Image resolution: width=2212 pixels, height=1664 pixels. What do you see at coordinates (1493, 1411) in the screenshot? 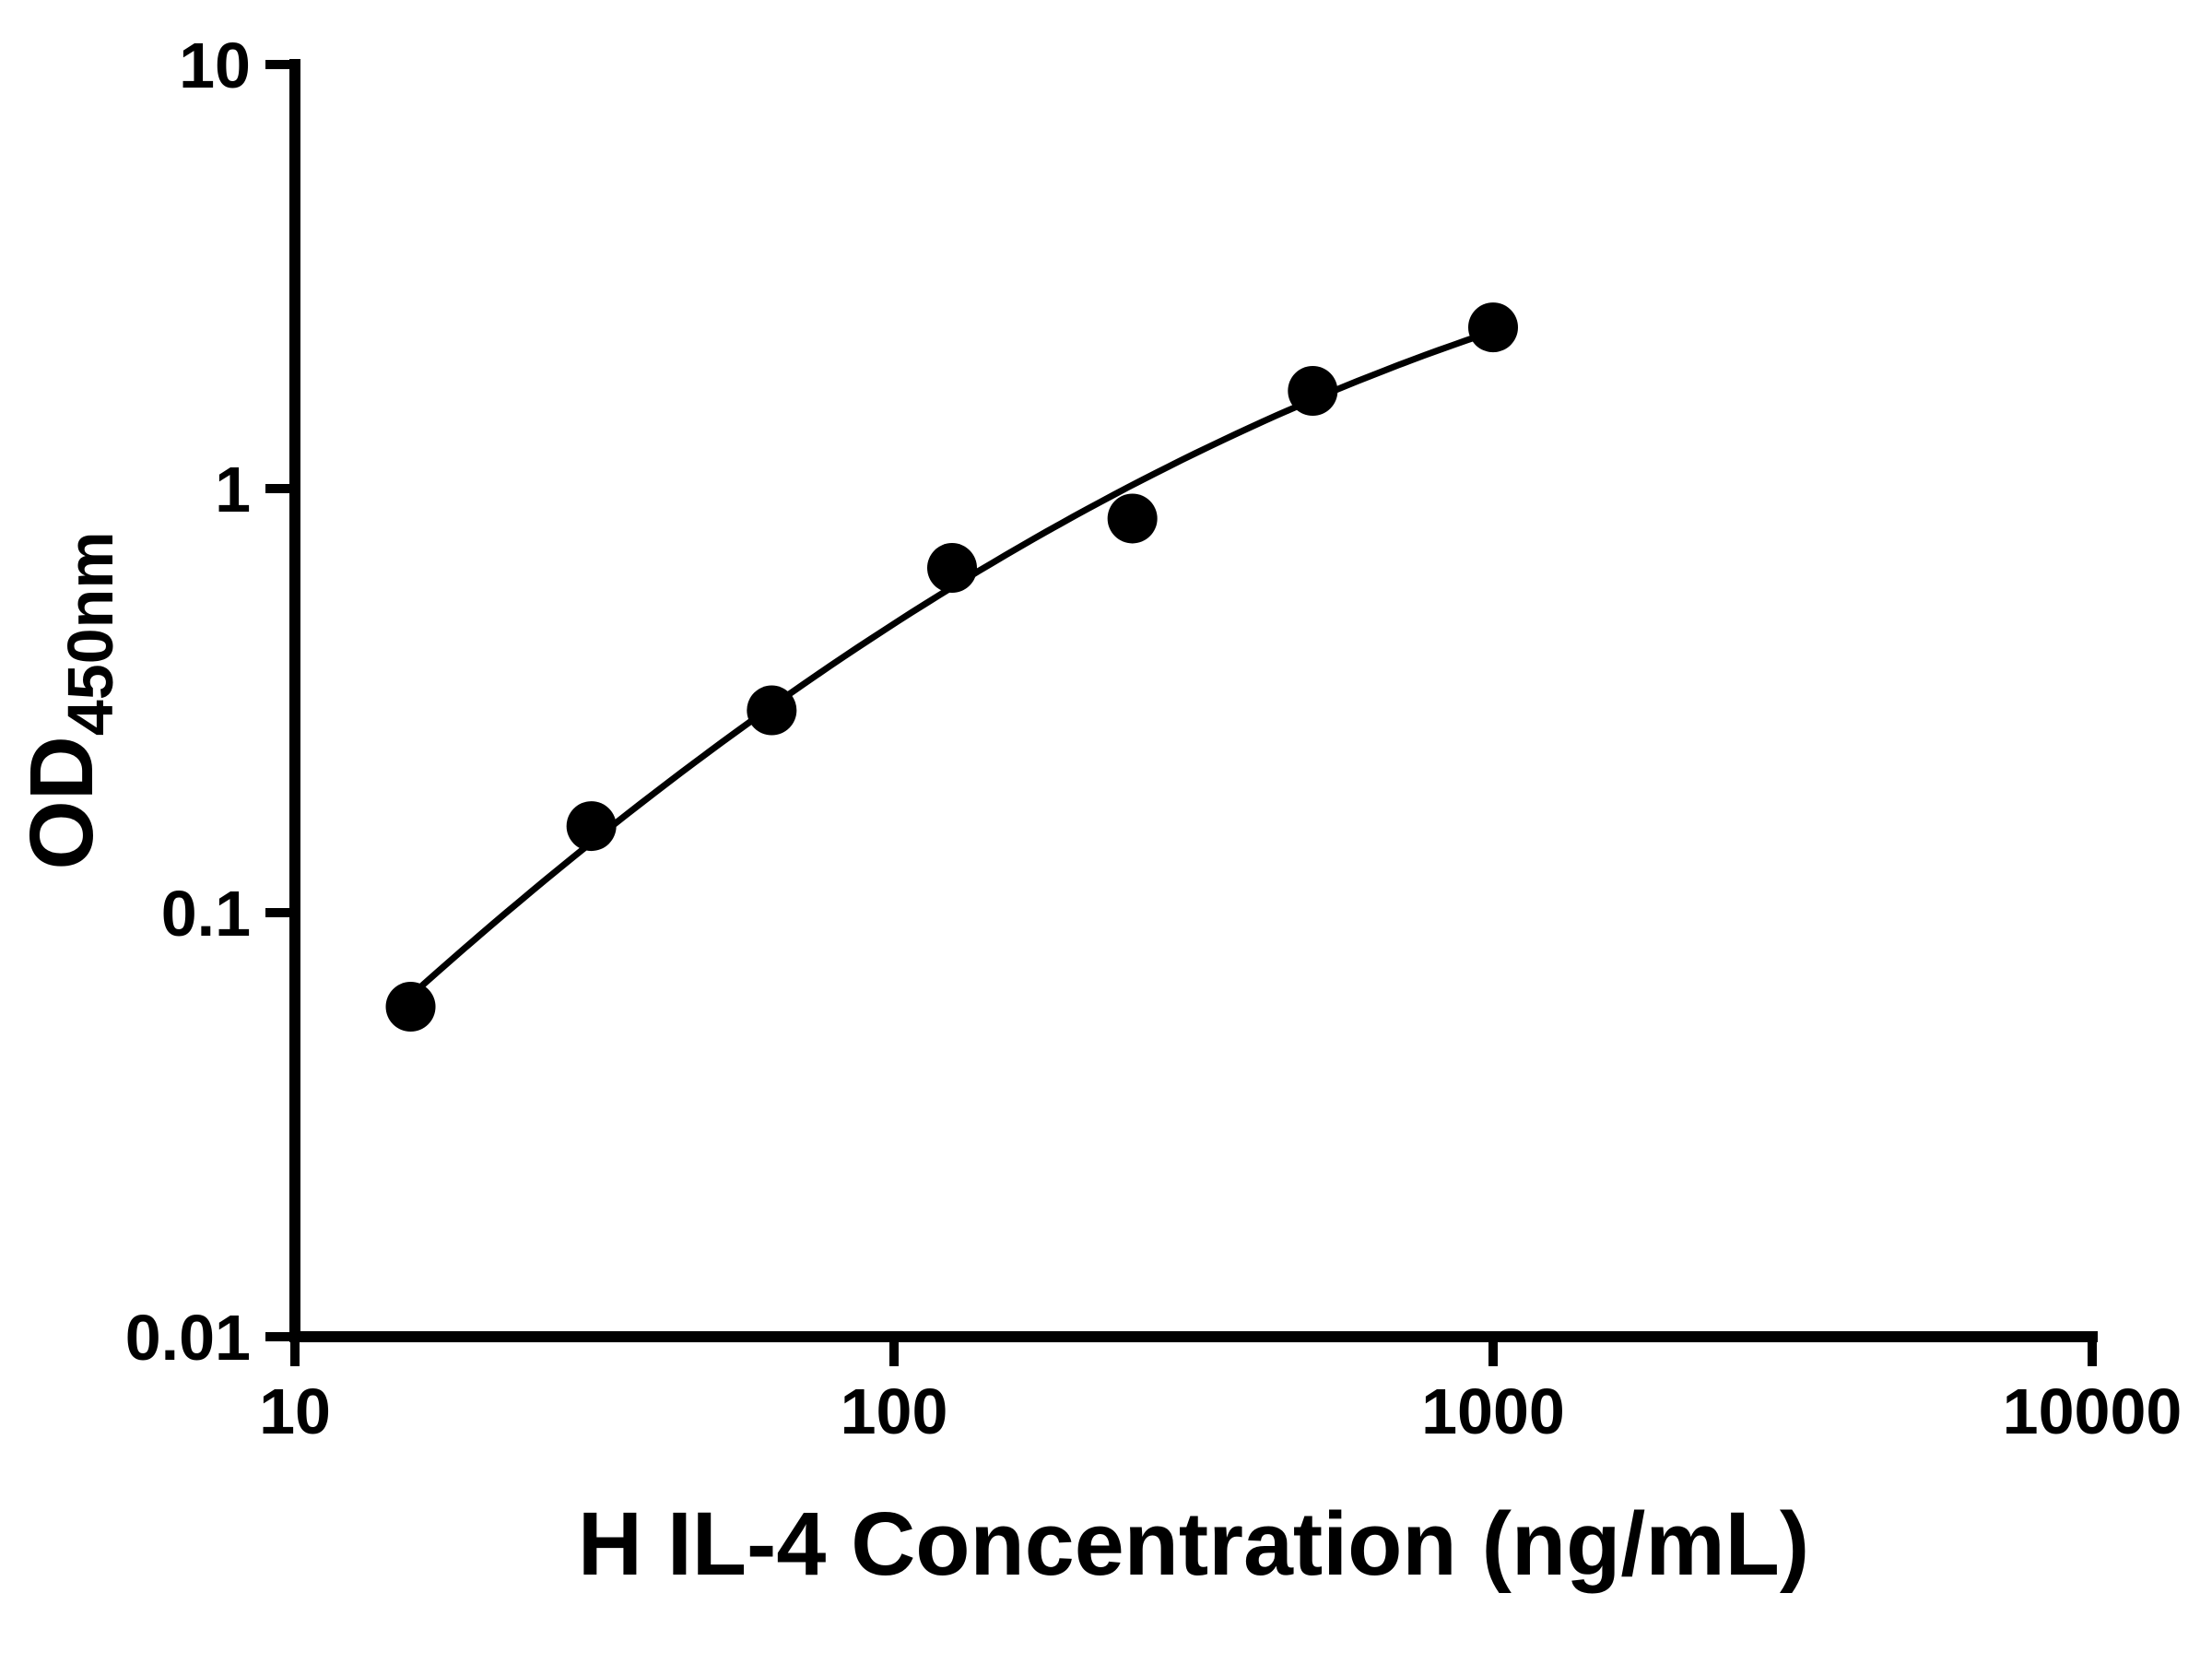
I see `x-tick-label: 1000` at bounding box center [1493, 1411].